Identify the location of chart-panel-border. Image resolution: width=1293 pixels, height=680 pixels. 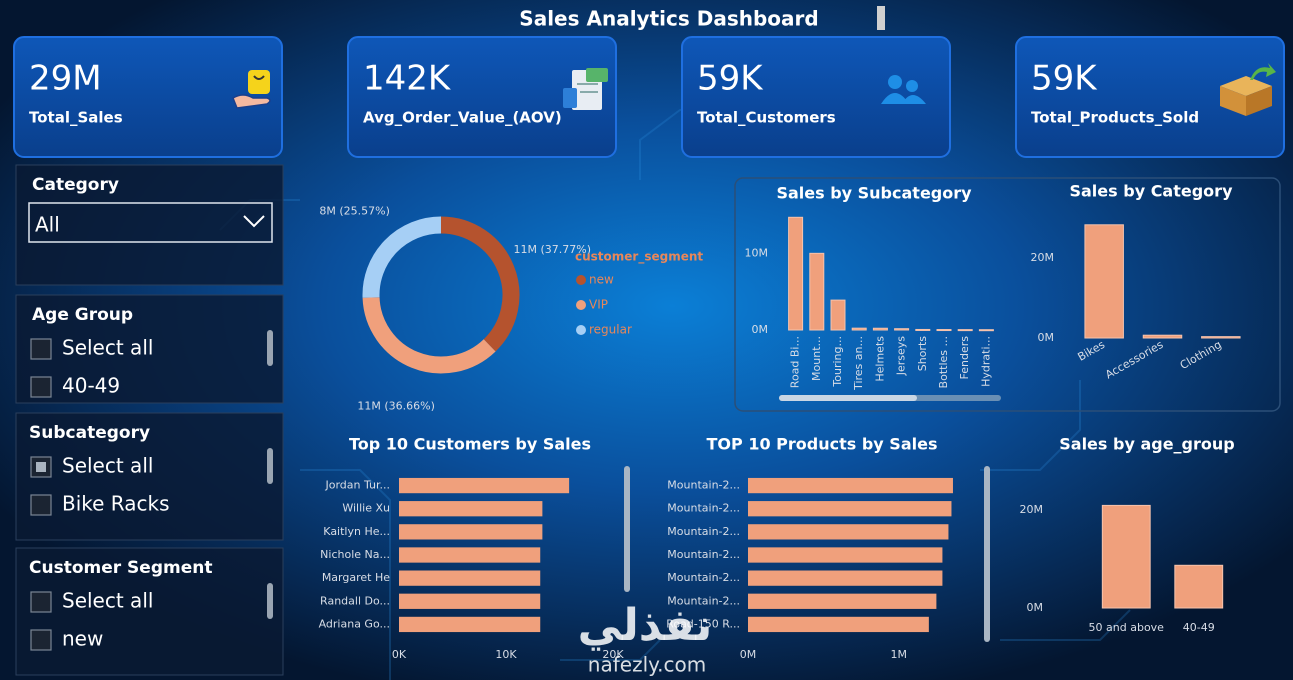
(1007, 294).